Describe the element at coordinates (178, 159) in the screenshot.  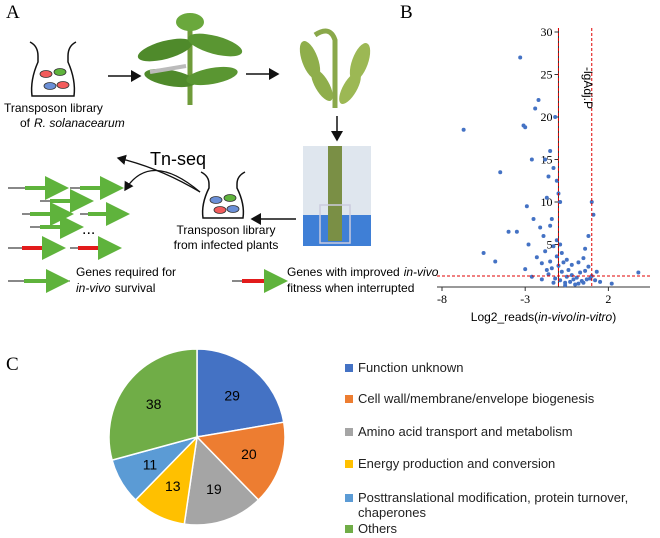
I see `method-label: Tn-seq` at that location.